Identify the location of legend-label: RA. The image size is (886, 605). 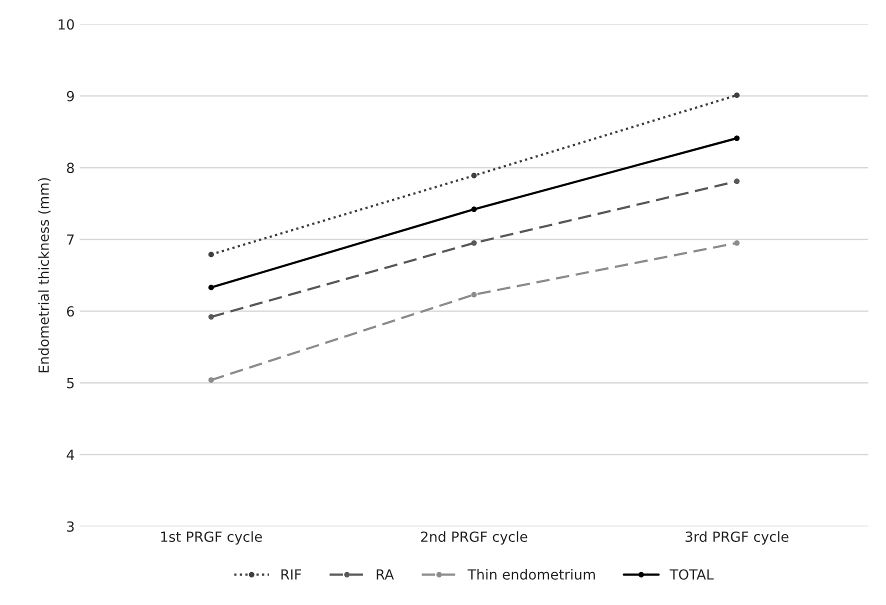
(385, 574).